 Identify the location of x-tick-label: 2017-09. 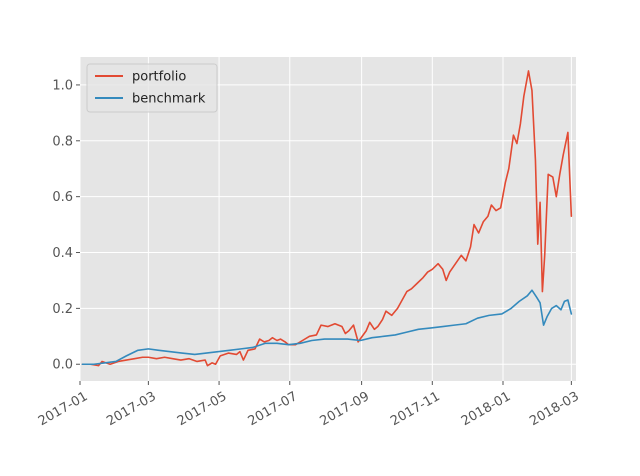
(344, 409).